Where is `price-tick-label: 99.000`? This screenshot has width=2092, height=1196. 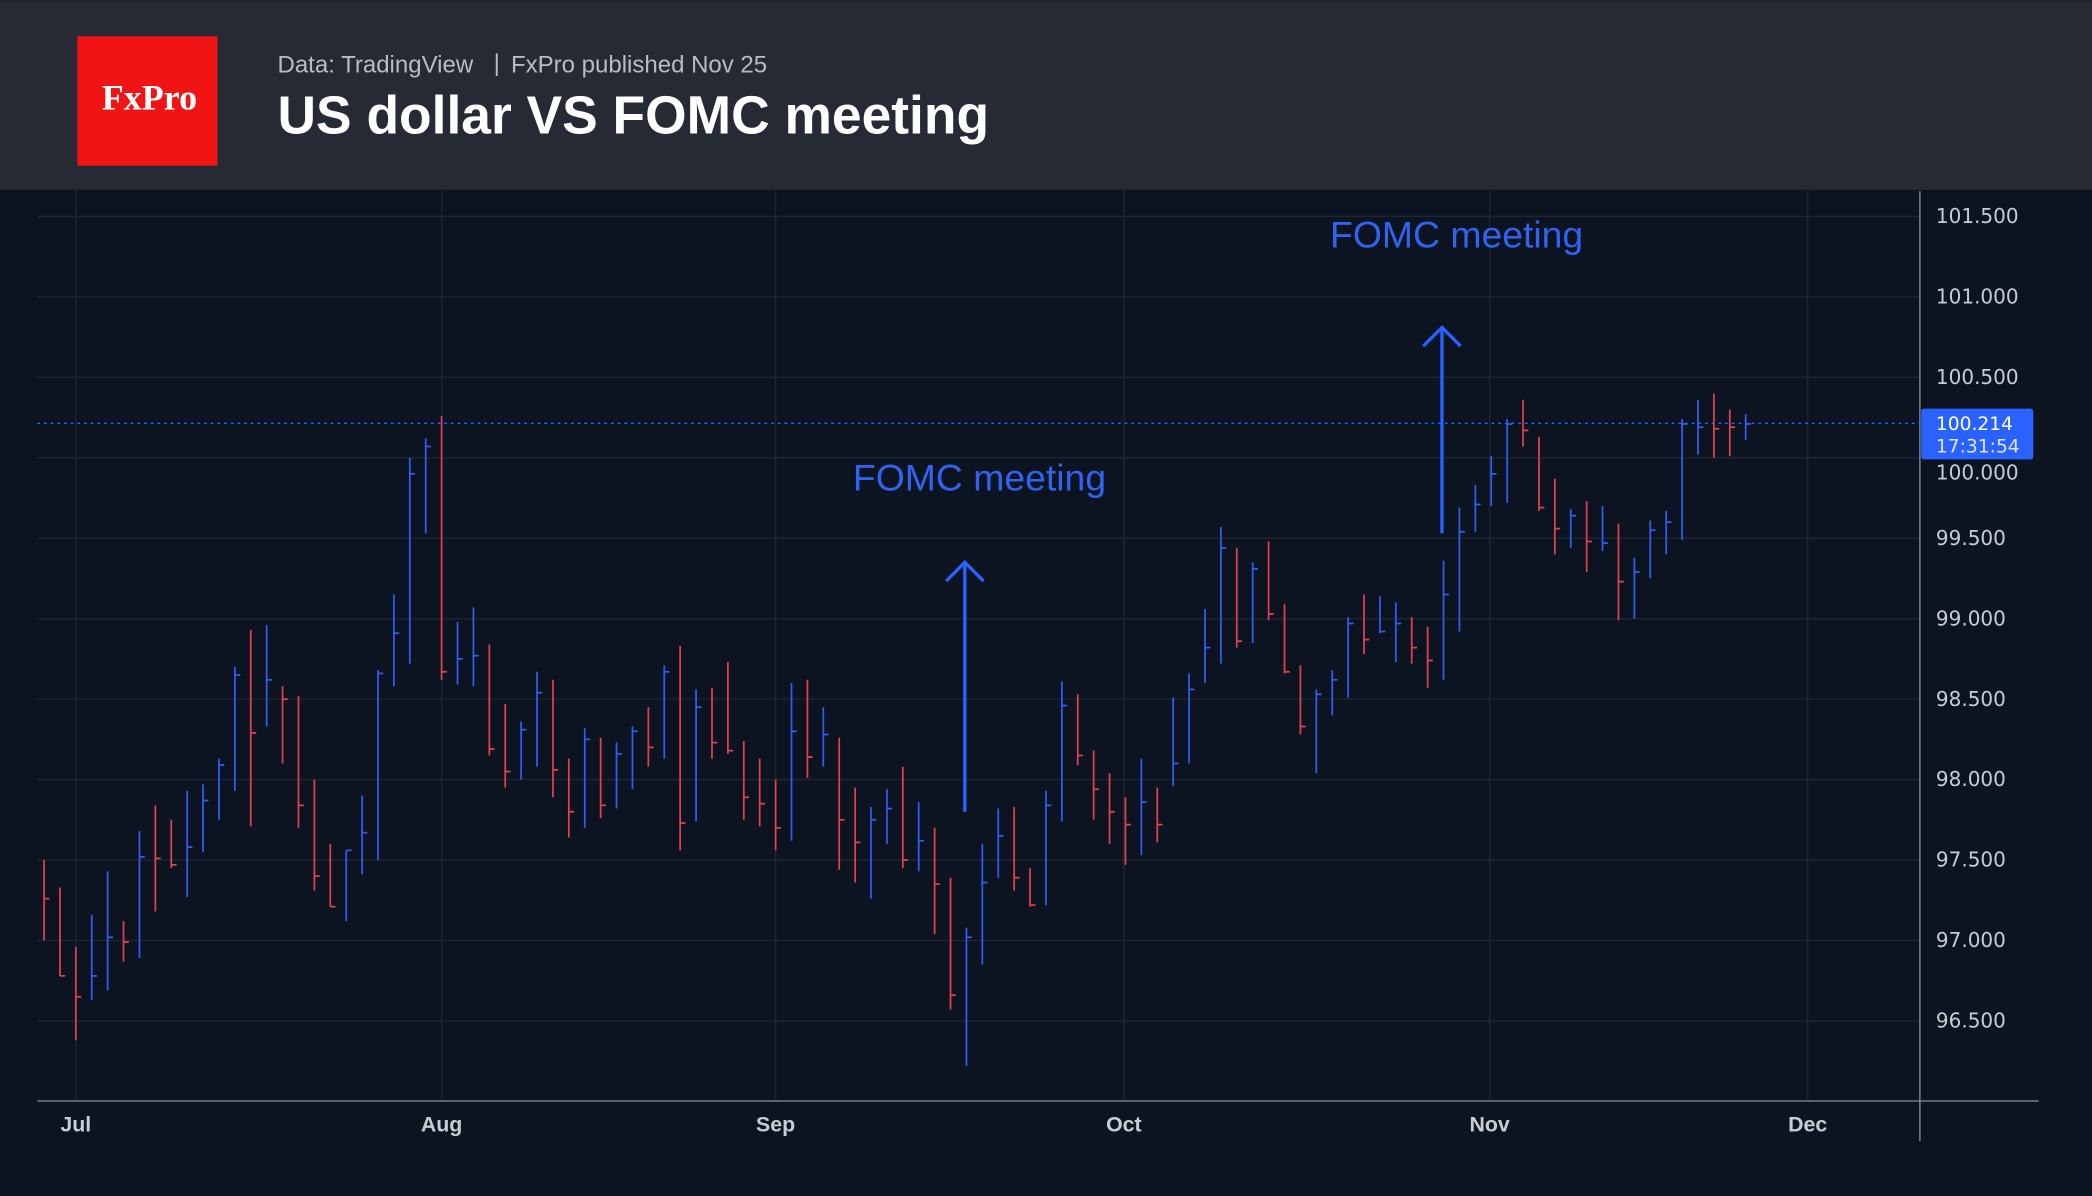 price-tick-label: 99.000 is located at coordinates (1971, 618).